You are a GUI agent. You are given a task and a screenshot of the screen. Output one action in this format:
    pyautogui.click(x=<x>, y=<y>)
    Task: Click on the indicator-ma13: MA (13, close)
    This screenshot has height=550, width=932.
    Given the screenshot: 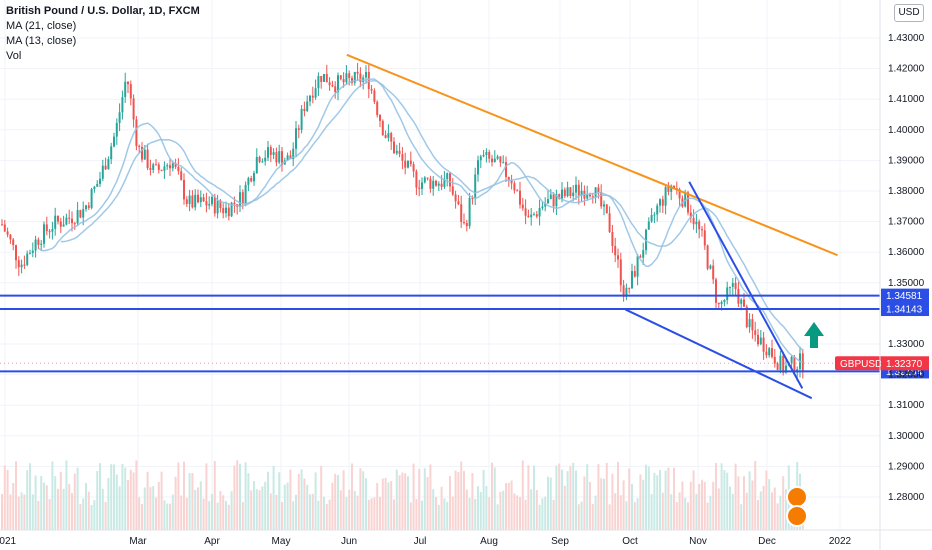 What is the action you would take?
    pyautogui.click(x=41, y=41)
    